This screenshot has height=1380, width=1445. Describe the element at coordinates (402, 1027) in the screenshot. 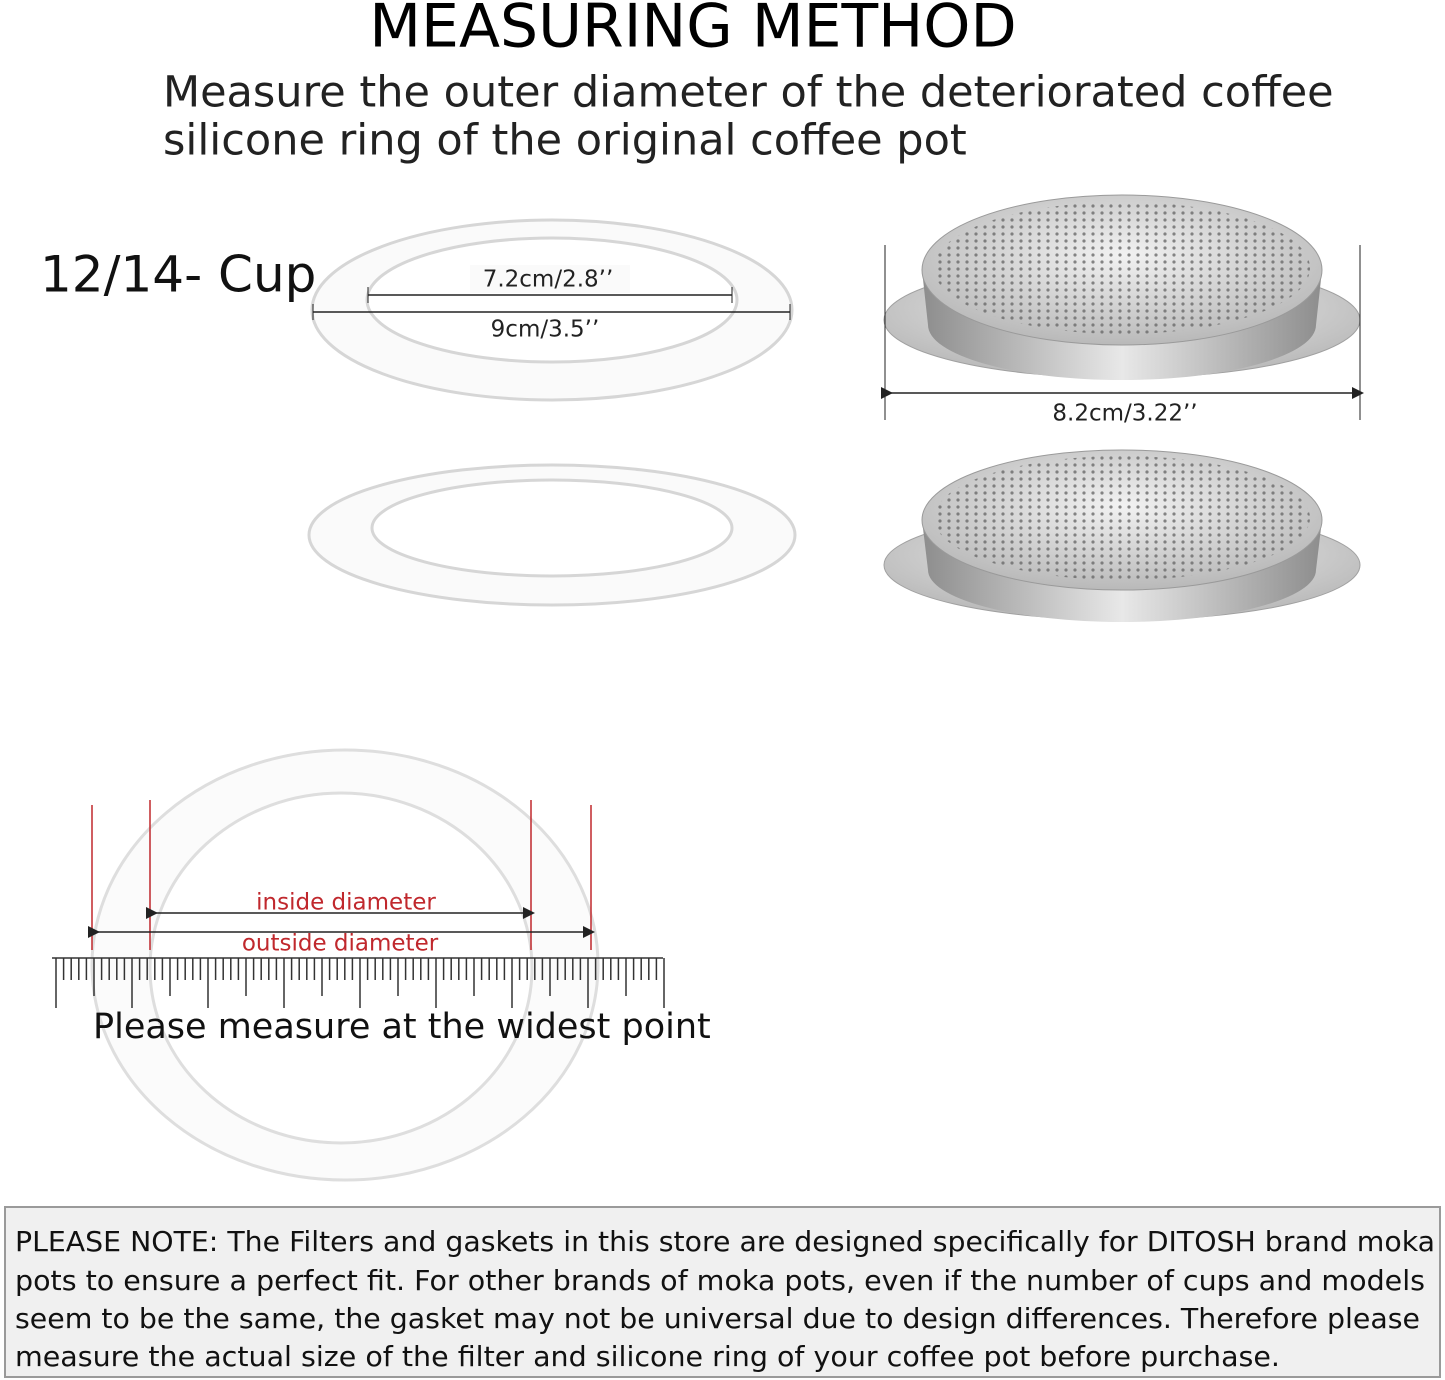

I see `instruction: Please measure at the widest point` at that location.